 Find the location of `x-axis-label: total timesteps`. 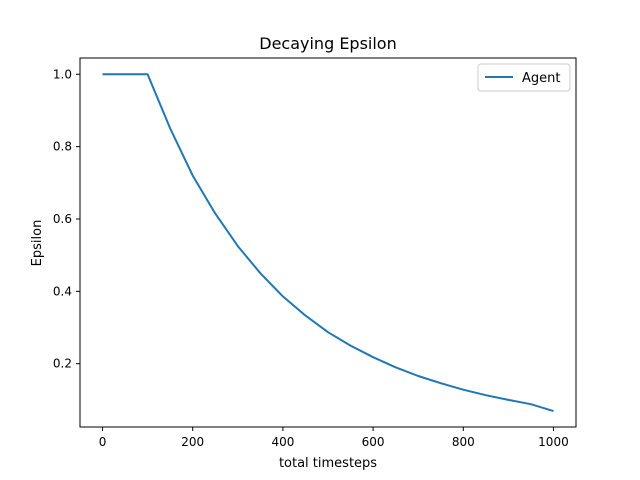

x-axis-label: total timesteps is located at coordinates (328, 463).